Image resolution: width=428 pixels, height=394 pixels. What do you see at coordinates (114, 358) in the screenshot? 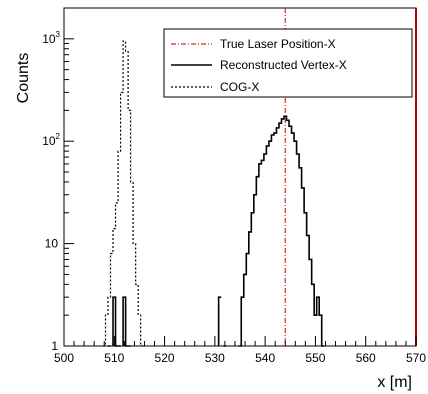
I see `x-tick-label: 510` at bounding box center [114, 358].